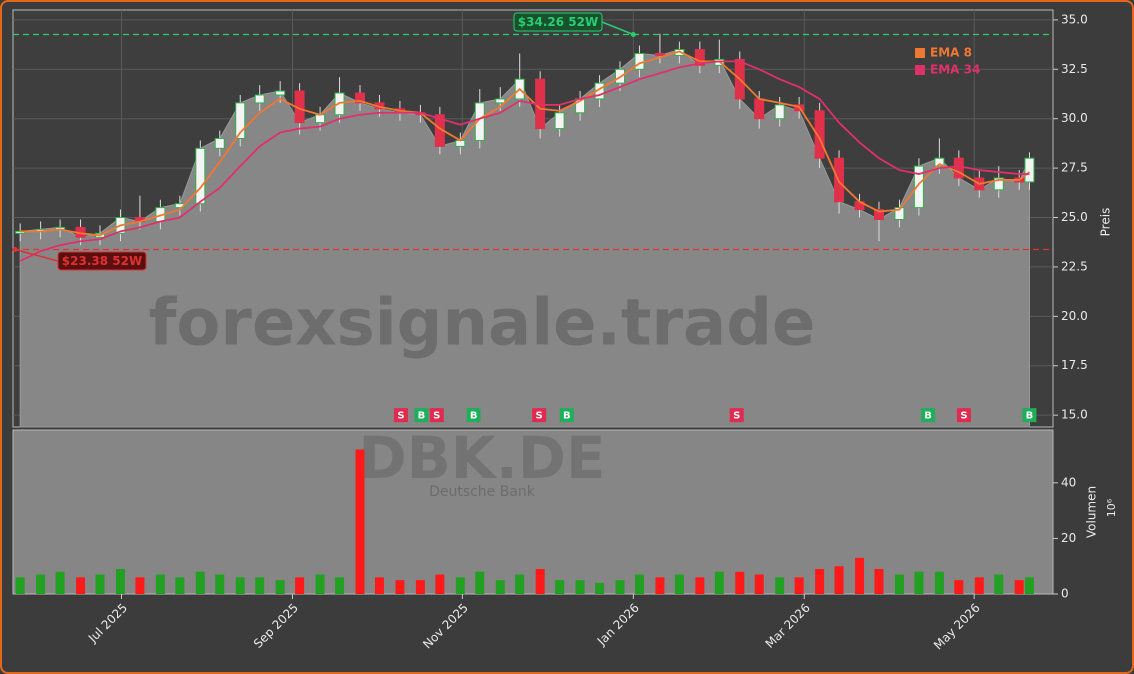 This screenshot has width=1134, height=674. Describe the element at coordinates (1074, 316) in the screenshot. I see `y-tick-label: 20.0` at that location.